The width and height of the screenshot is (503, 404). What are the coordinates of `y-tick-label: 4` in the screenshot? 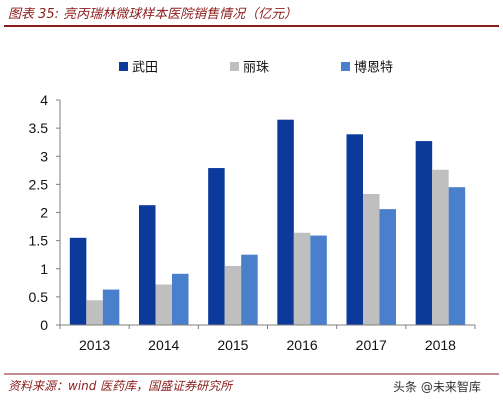 It's located at (44, 100).